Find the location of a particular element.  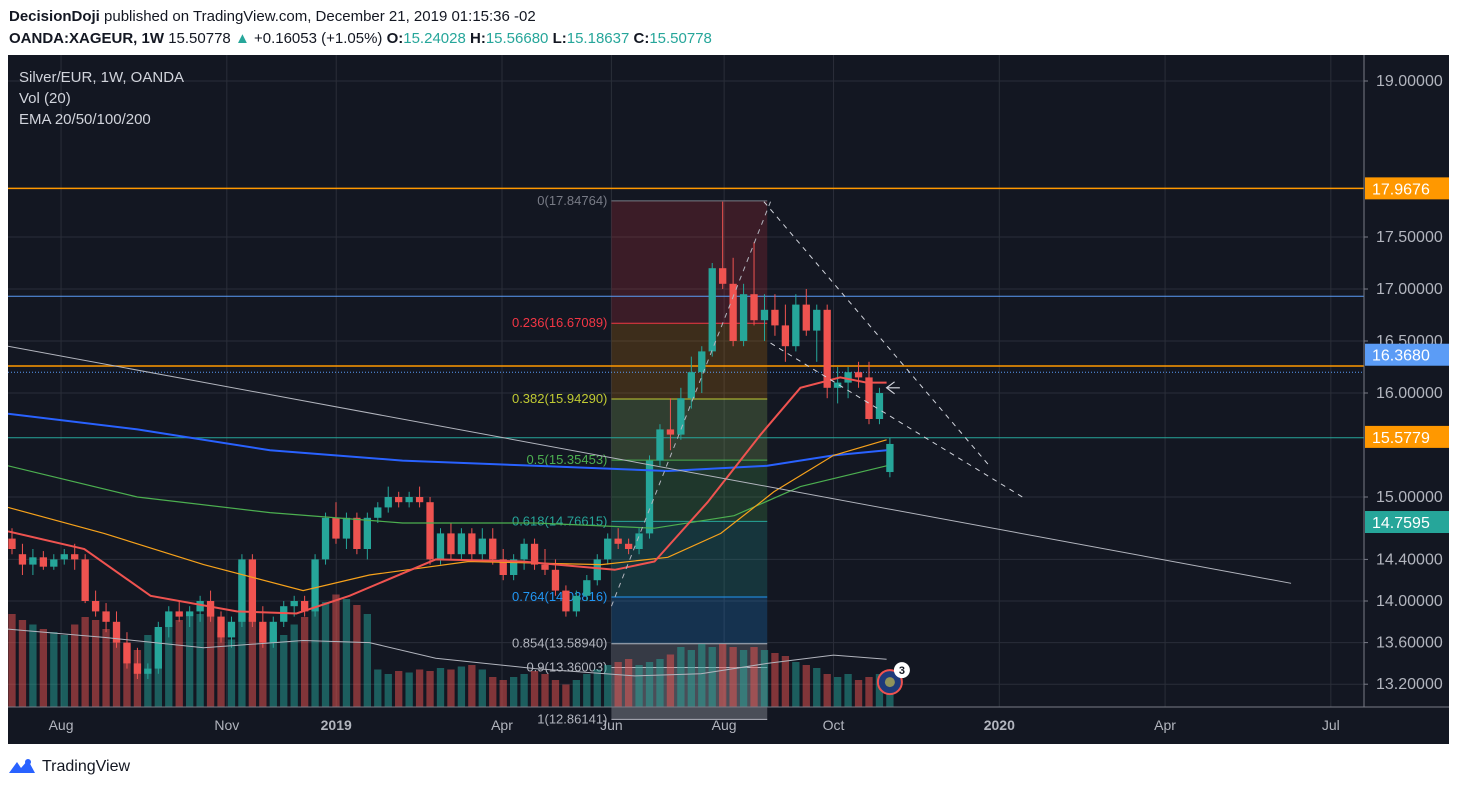

fib-level-label: 0.764(14.03816) is located at coordinates (559, 596).